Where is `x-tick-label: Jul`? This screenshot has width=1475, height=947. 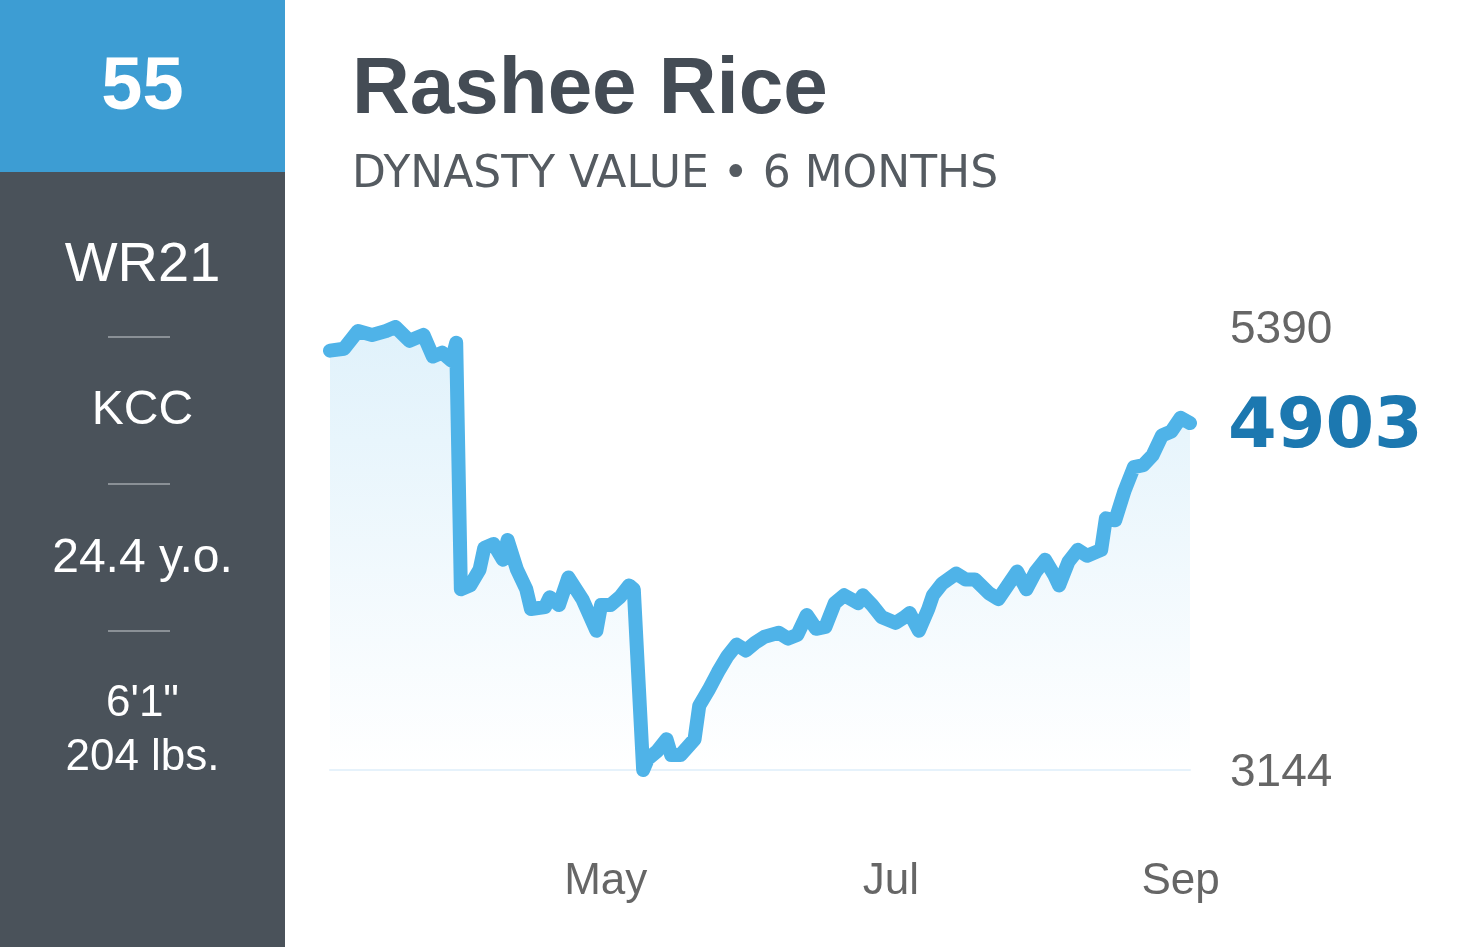 x-tick-label: Jul is located at coordinates (890, 878).